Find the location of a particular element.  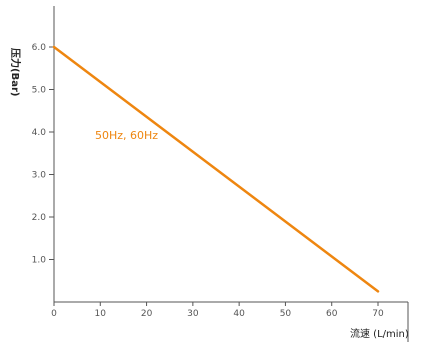

series-label: 50Hz, 60Hz is located at coordinates (126, 135).